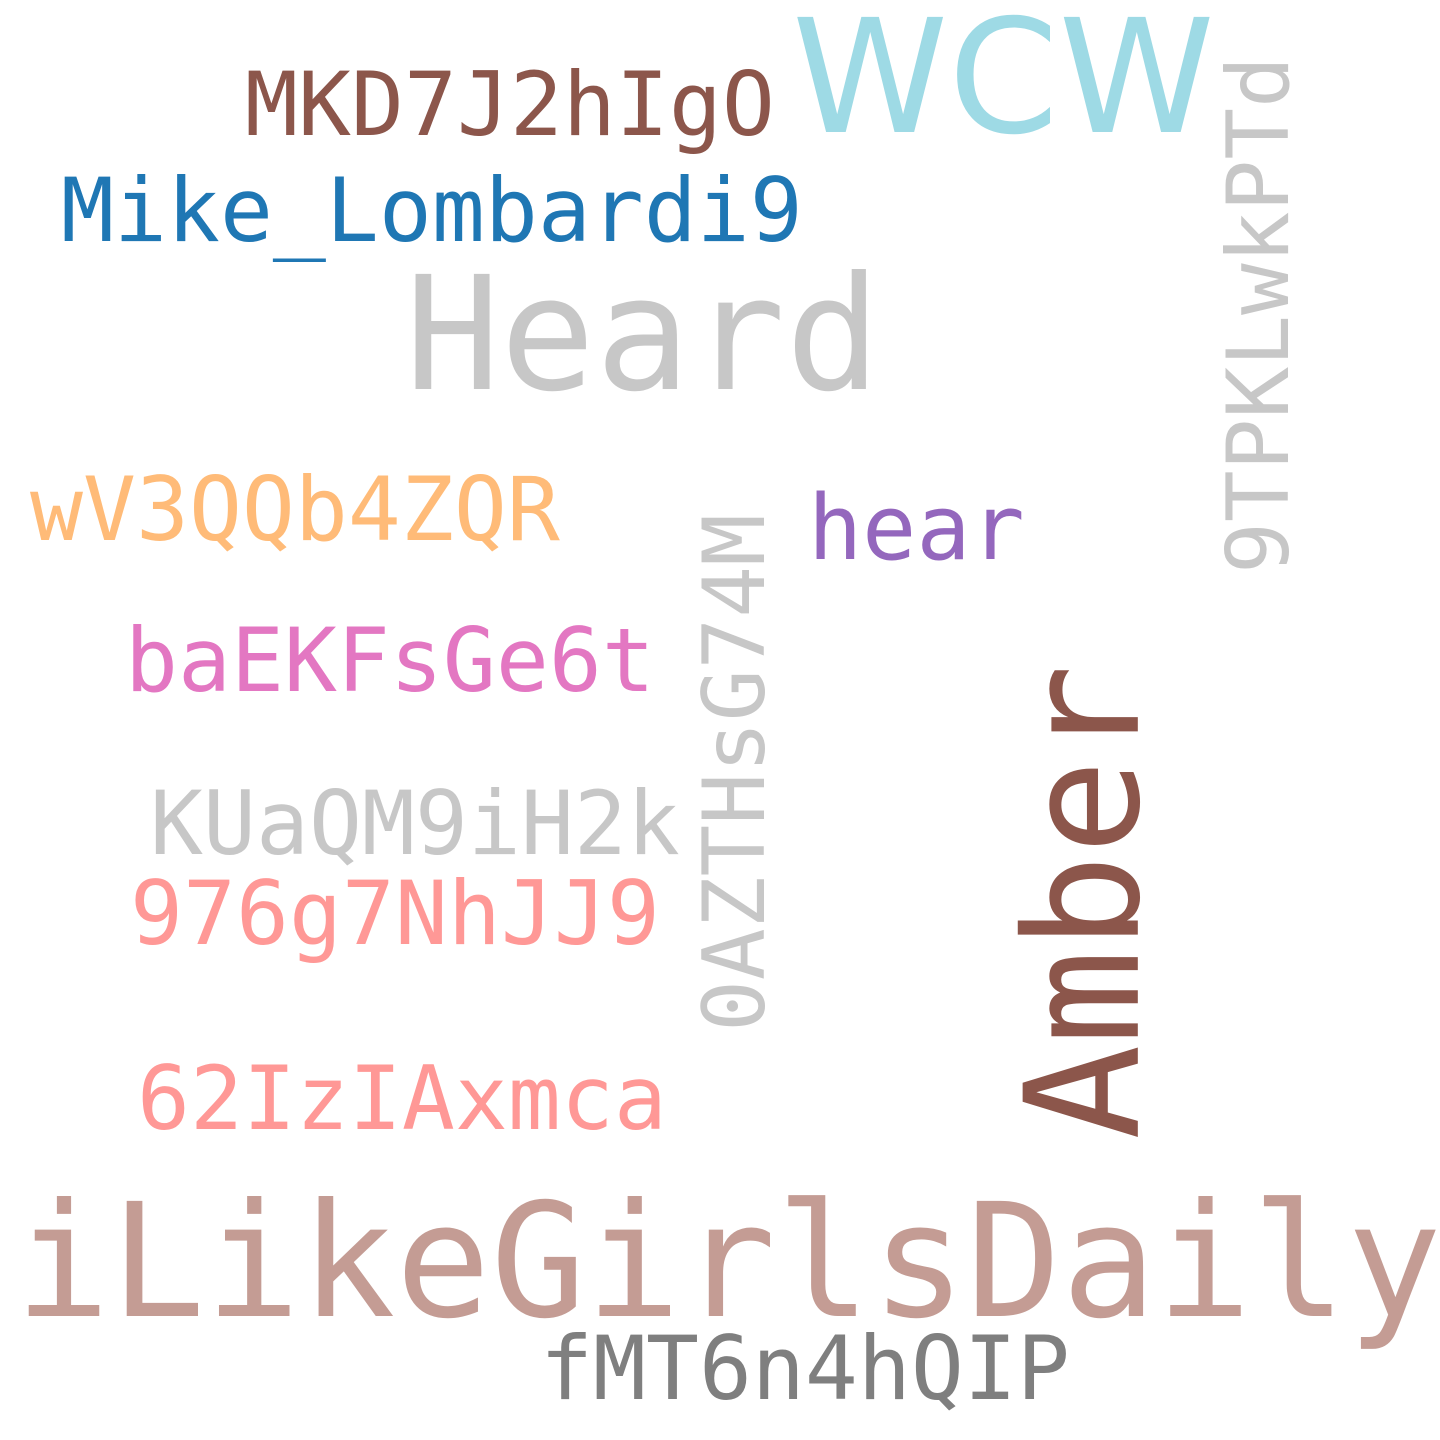 The image size is (1440, 1440). I want to click on word-fmt6n4hqip: fMT6n4hQIP, so click(805, 1368).